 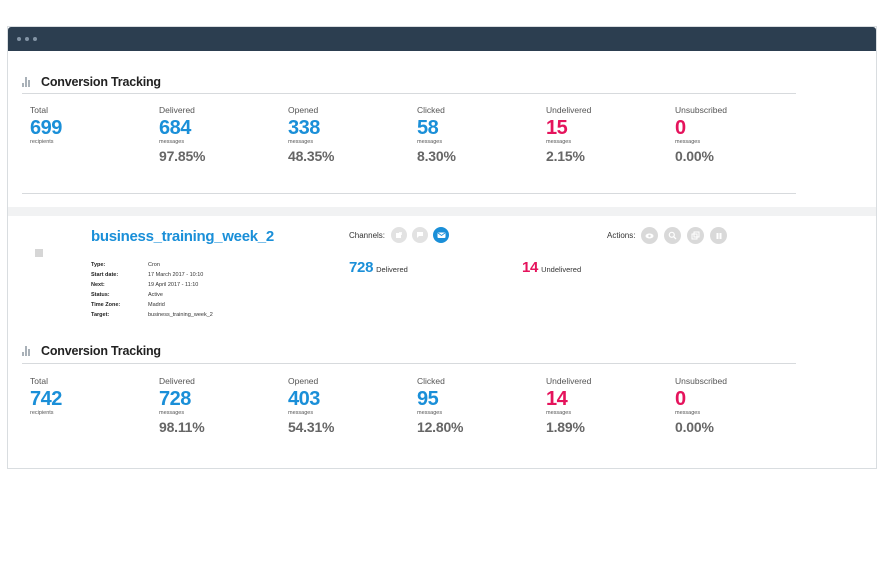 What do you see at coordinates (606, 134) in the screenshot?
I see `metric-undelivered: Undelivered 15 messages 2.15%` at bounding box center [606, 134].